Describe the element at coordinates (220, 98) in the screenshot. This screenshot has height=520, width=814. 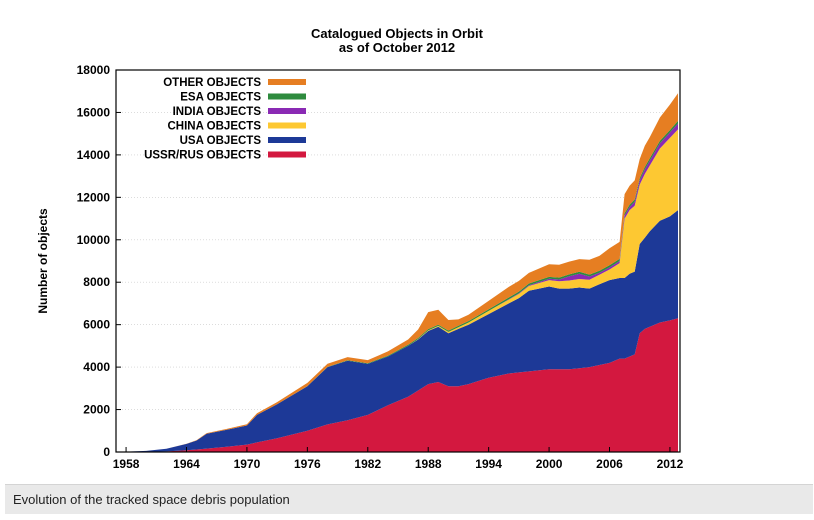
I see `legend-label: ESA OBJECTS` at that location.